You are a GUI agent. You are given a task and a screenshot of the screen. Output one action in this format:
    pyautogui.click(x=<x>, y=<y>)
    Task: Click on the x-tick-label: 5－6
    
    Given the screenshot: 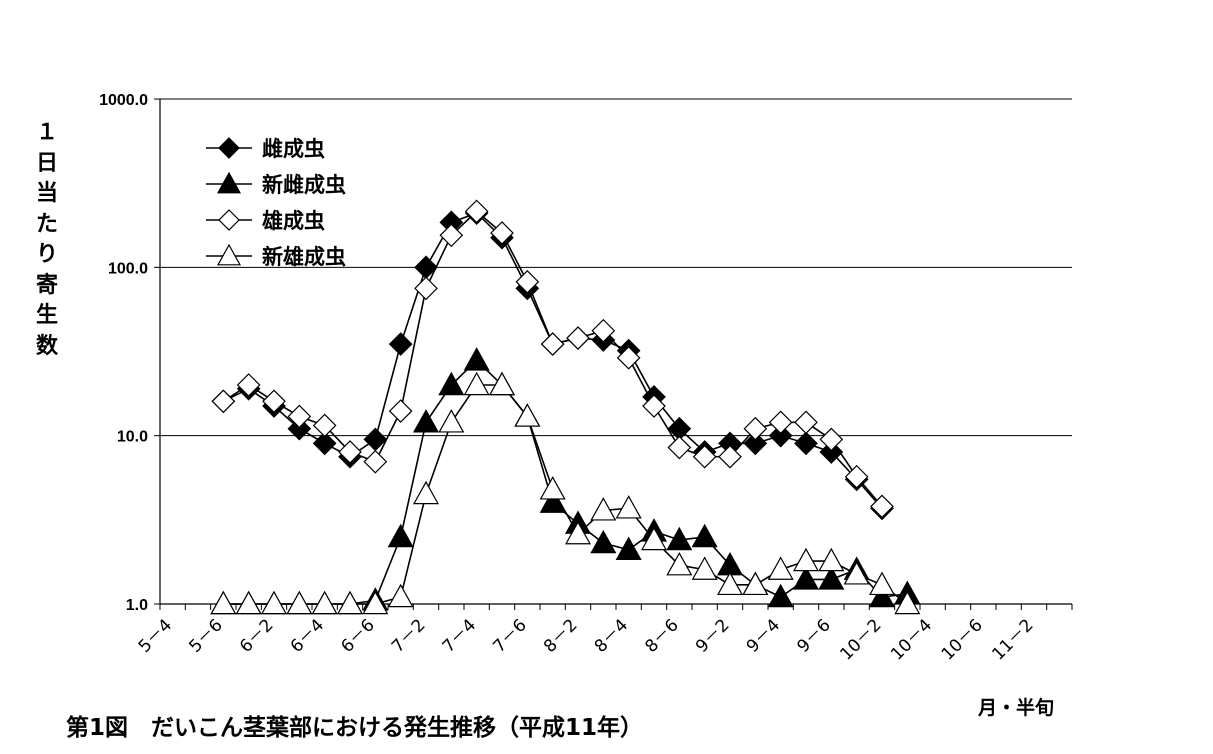 What is the action you would take?
    pyautogui.click(x=205, y=635)
    